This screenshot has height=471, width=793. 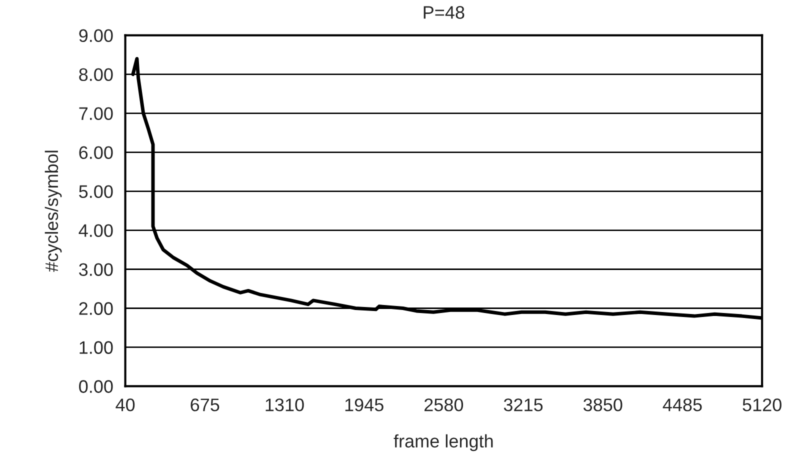 What do you see at coordinates (285, 405) in the screenshot?
I see `x-tick-label: 1310` at bounding box center [285, 405].